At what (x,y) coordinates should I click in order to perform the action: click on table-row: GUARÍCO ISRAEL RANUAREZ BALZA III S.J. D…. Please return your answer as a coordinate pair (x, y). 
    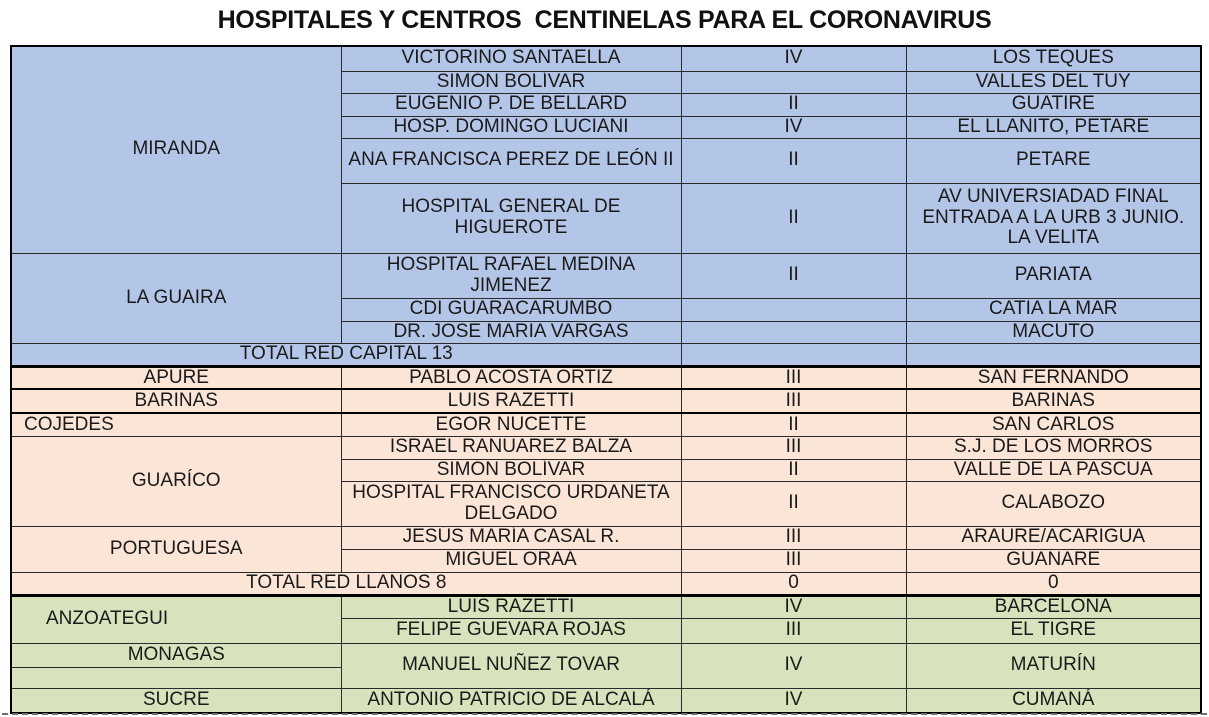
    Looking at the image, I should click on (606, 481).